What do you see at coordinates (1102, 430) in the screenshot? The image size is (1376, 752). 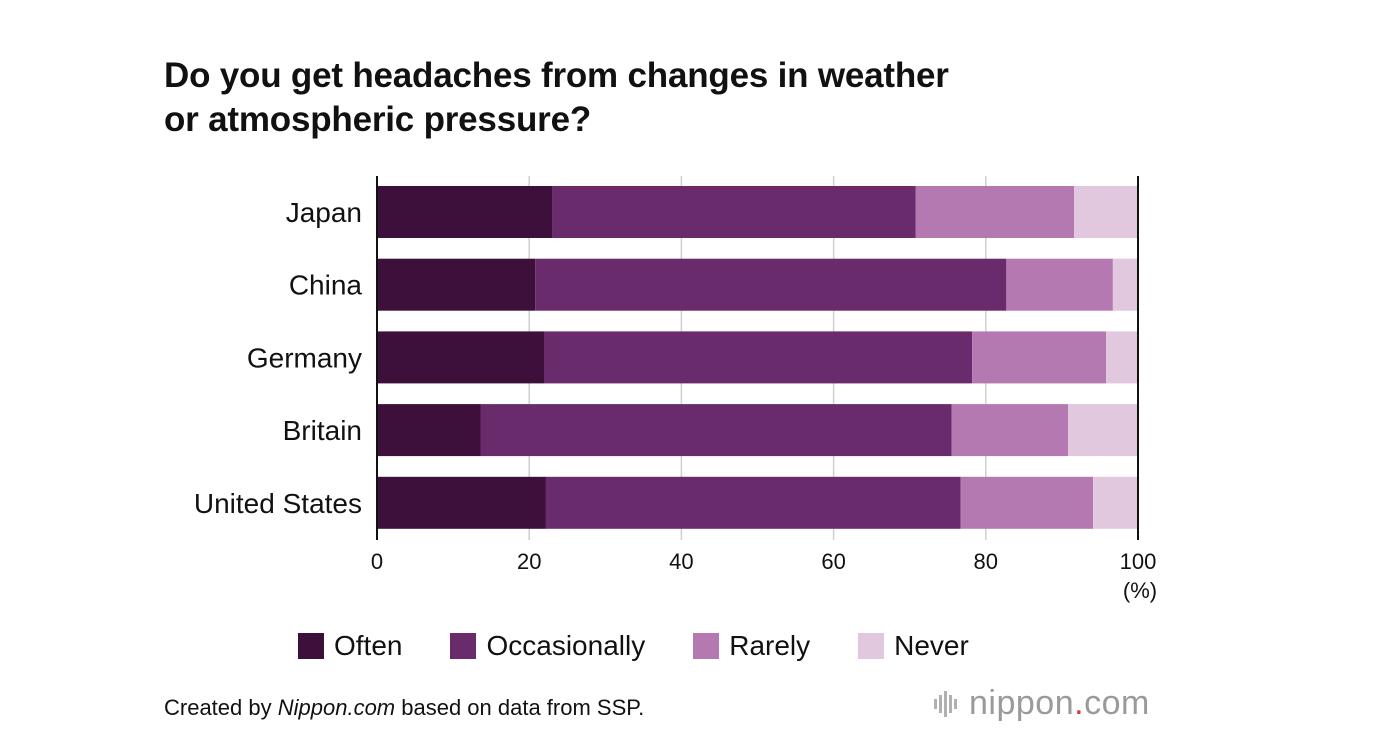 I see `bar-britain-never` at bounding box center [1102, 430].